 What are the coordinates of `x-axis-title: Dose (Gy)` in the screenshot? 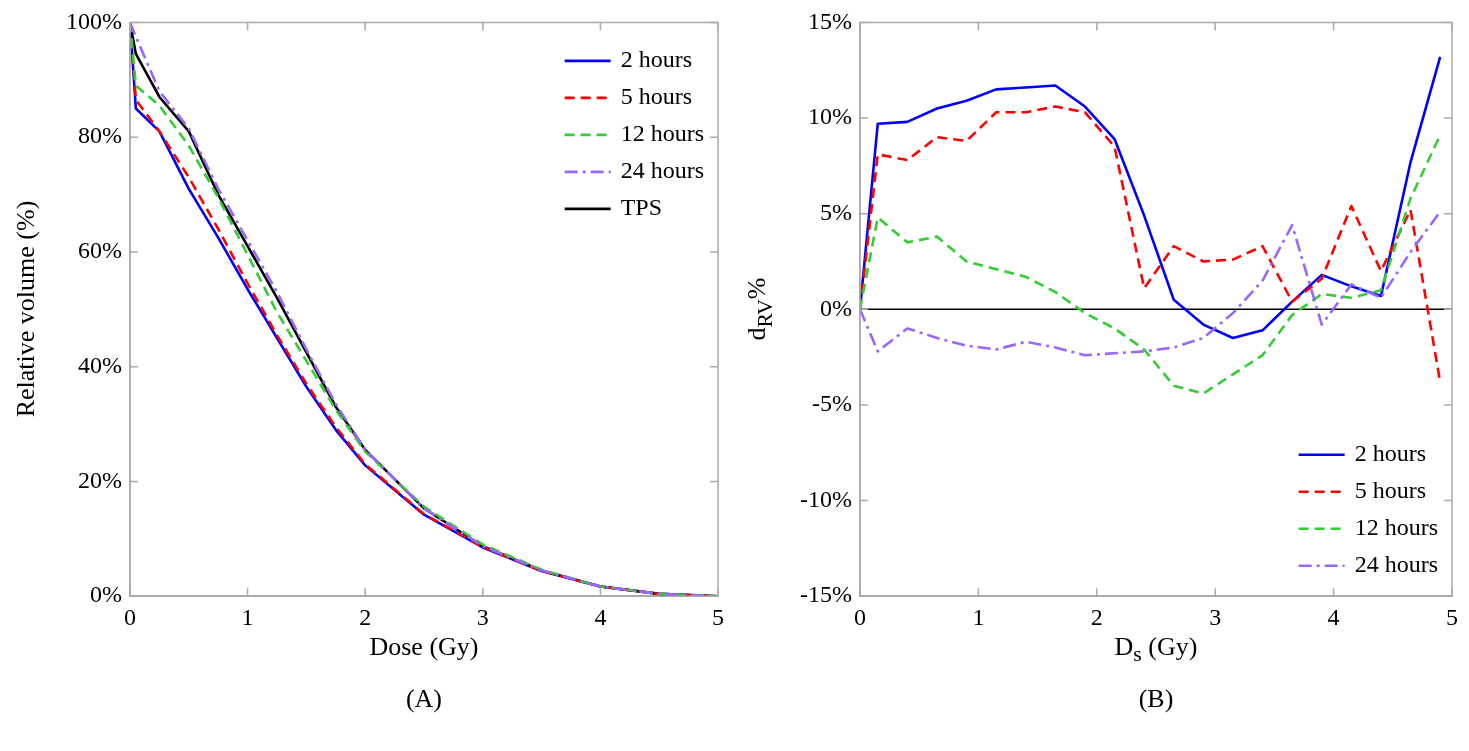 It's located at (424, 647).